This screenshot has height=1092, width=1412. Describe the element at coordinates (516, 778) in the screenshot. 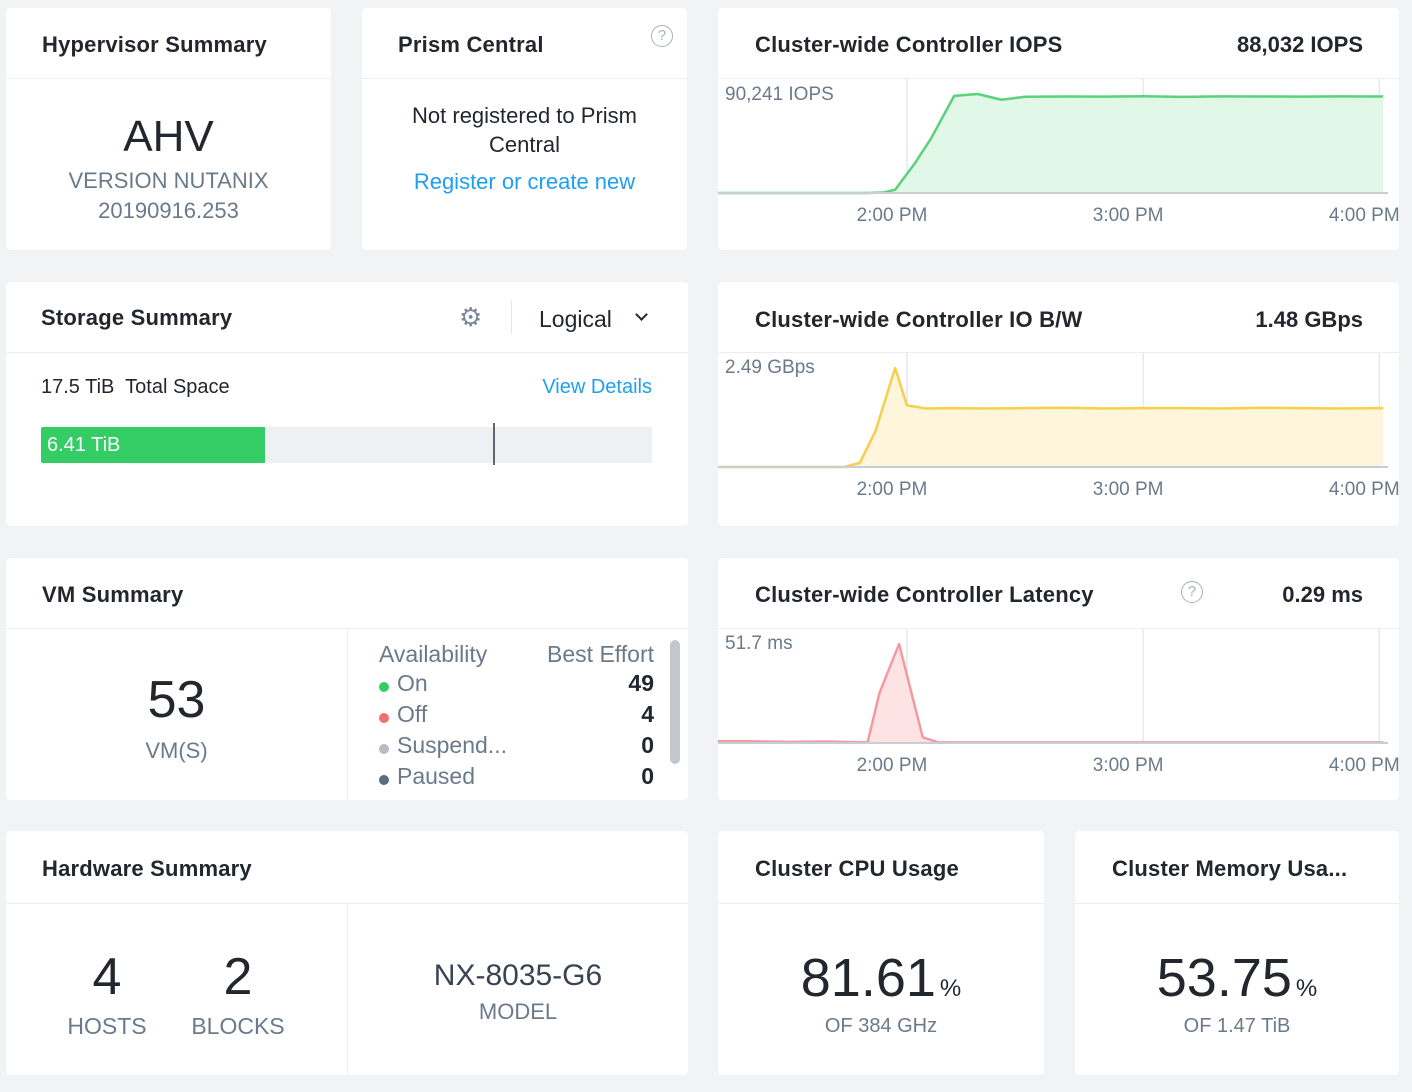

I see `list-item: Paused 0` at that location.